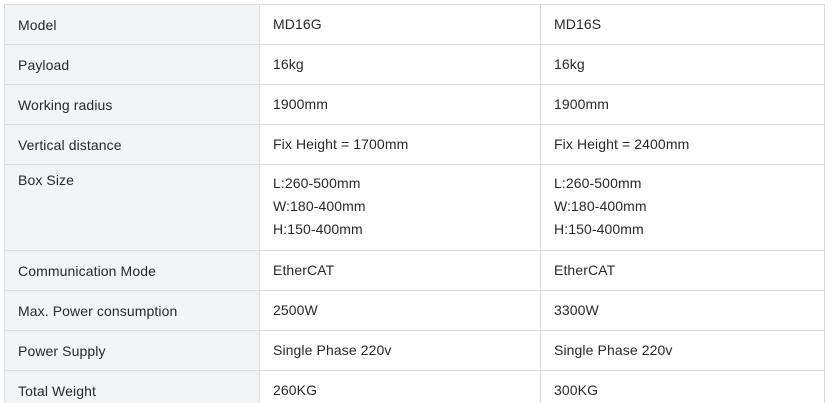 The image size is (833, 403). I want to click on value-md16g: MD16G, so click(400, 24).